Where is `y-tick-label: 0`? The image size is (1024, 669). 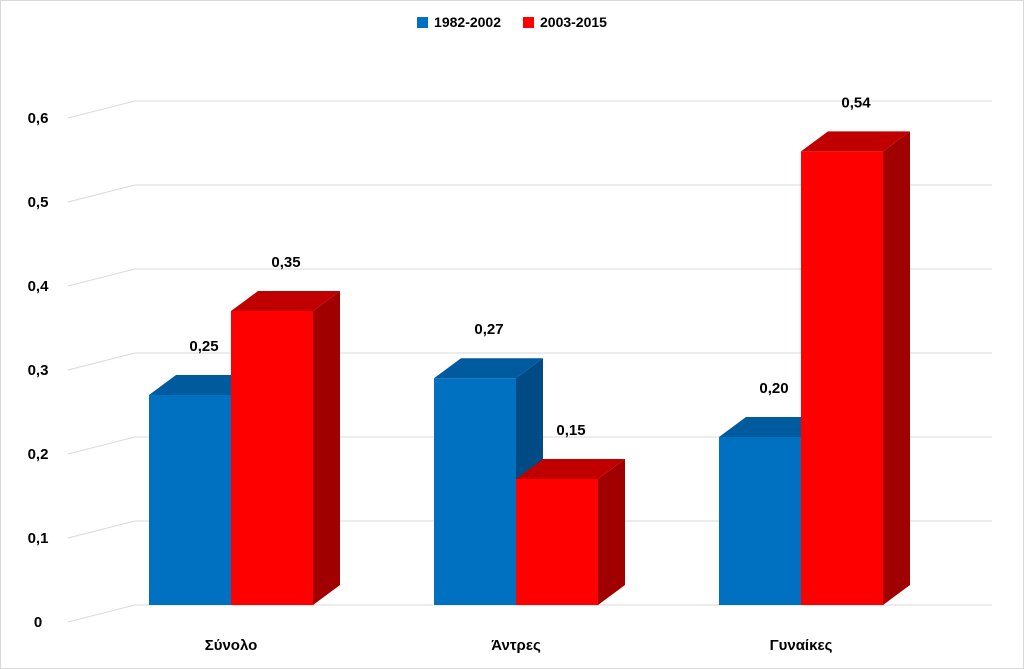
y-tick-label: 0 is located at coordinates (38, 622).